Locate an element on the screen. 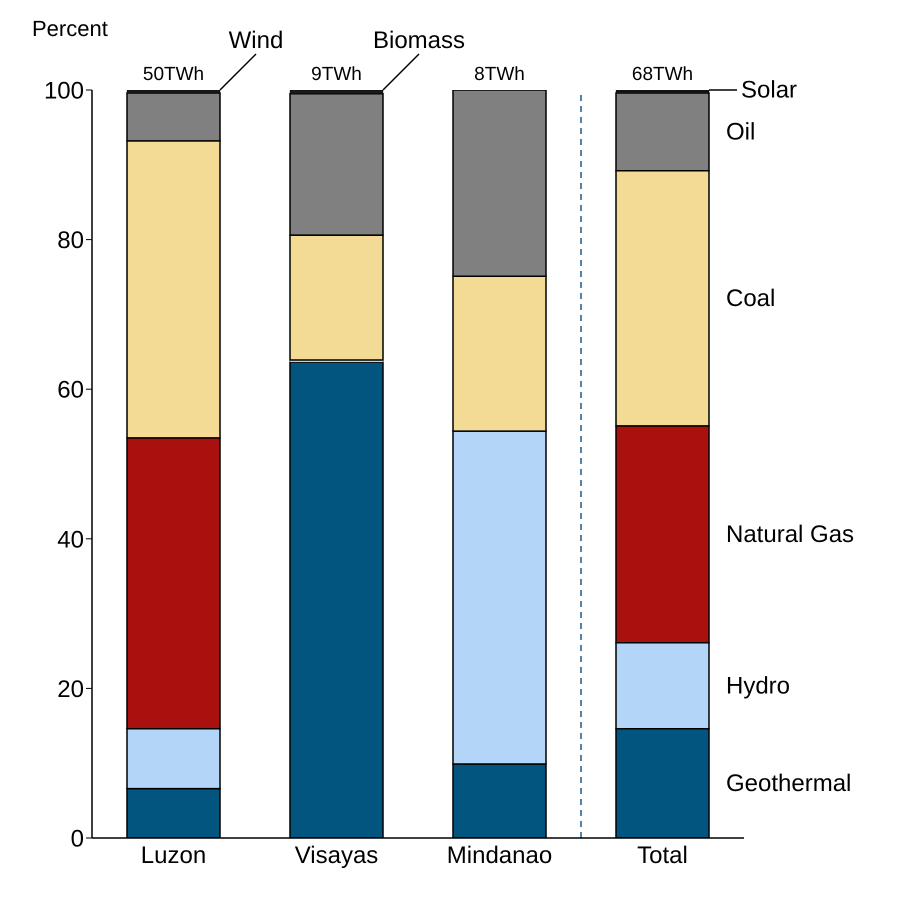 The width and height of the screenshot is (907, 897). y-axis-title: Percent is located at coordinates (70, 29).